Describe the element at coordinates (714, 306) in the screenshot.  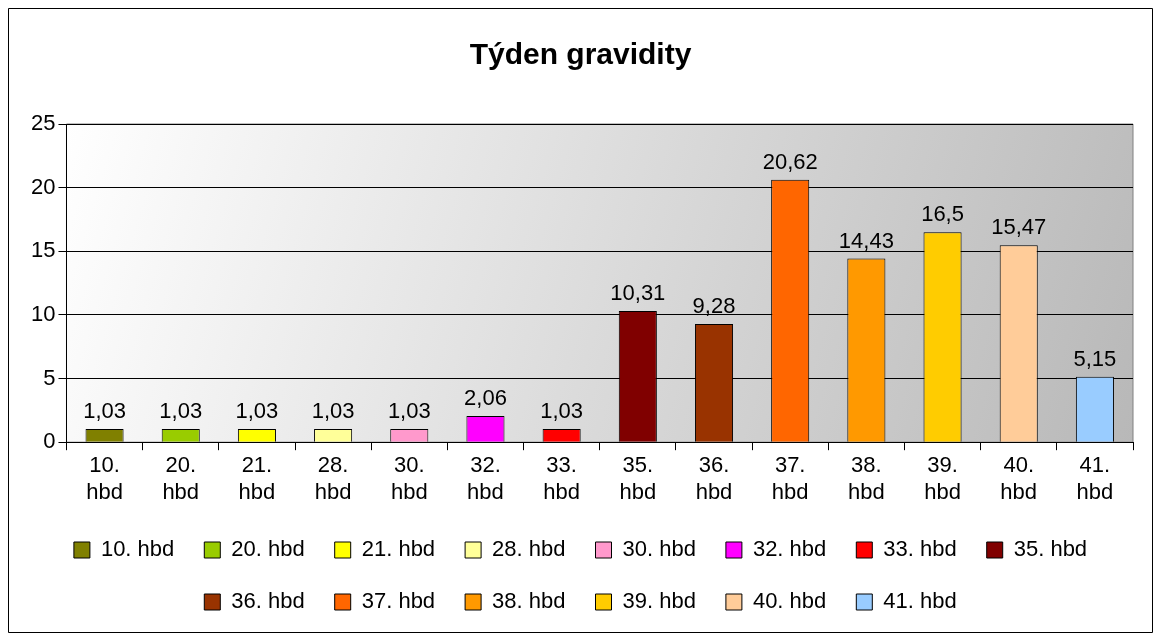
I see `data-label: 9,28` at that location.